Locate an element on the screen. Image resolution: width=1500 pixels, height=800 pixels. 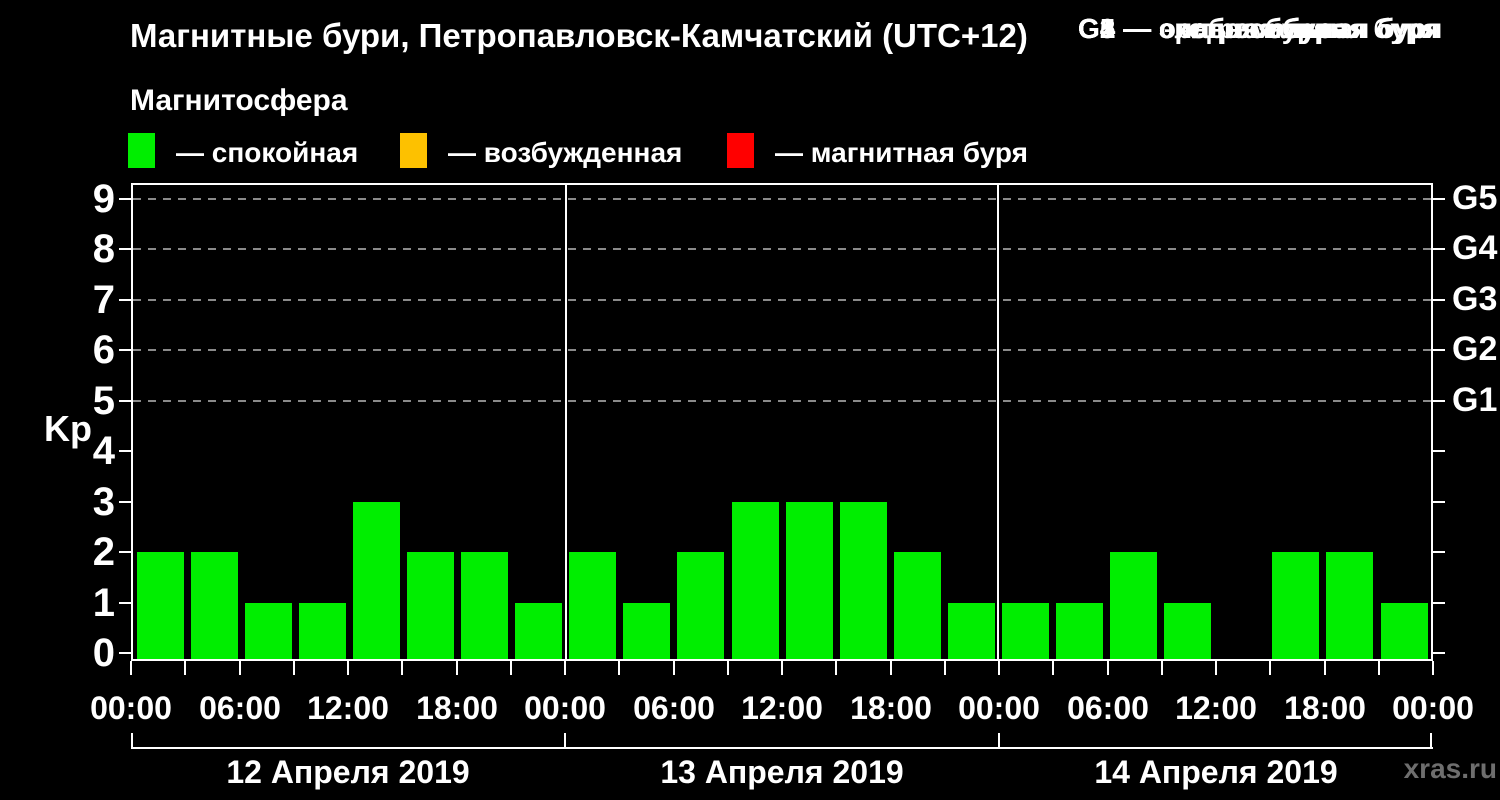
y-tick-label: 1 is located at coordinates (103, 602).